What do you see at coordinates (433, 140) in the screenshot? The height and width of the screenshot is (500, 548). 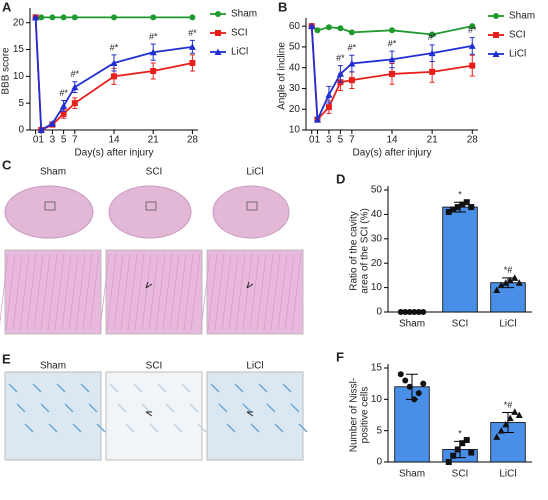 I see `x-tick-label: 21` at bounding box center [433, 140].